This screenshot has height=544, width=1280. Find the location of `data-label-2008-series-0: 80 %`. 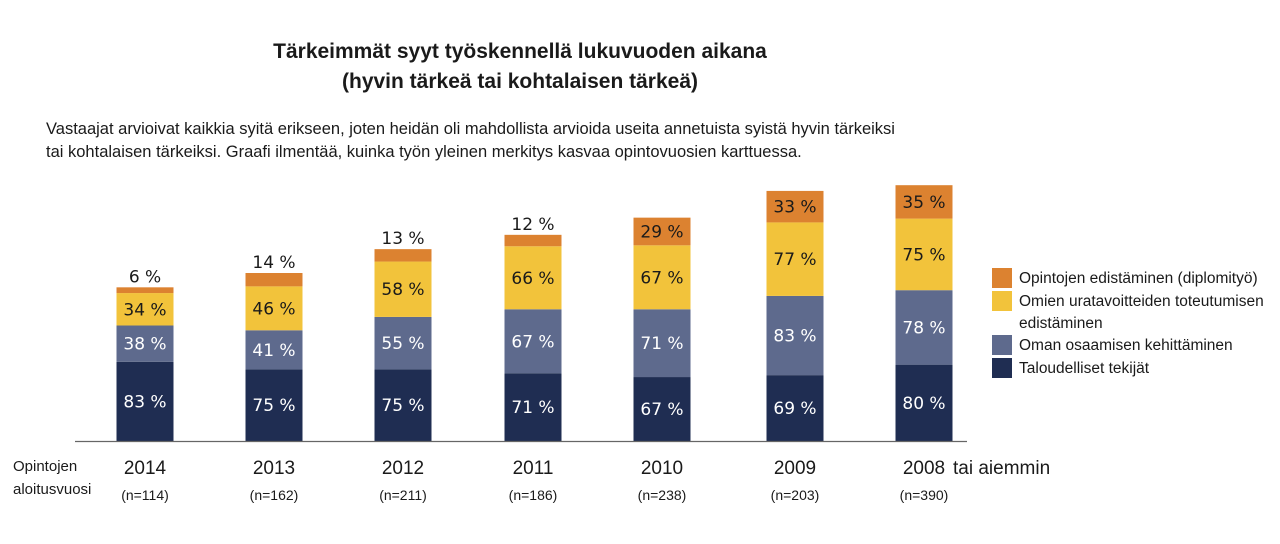

data-label-2008-series-0: 80 % is located at coordinates (923, 404).